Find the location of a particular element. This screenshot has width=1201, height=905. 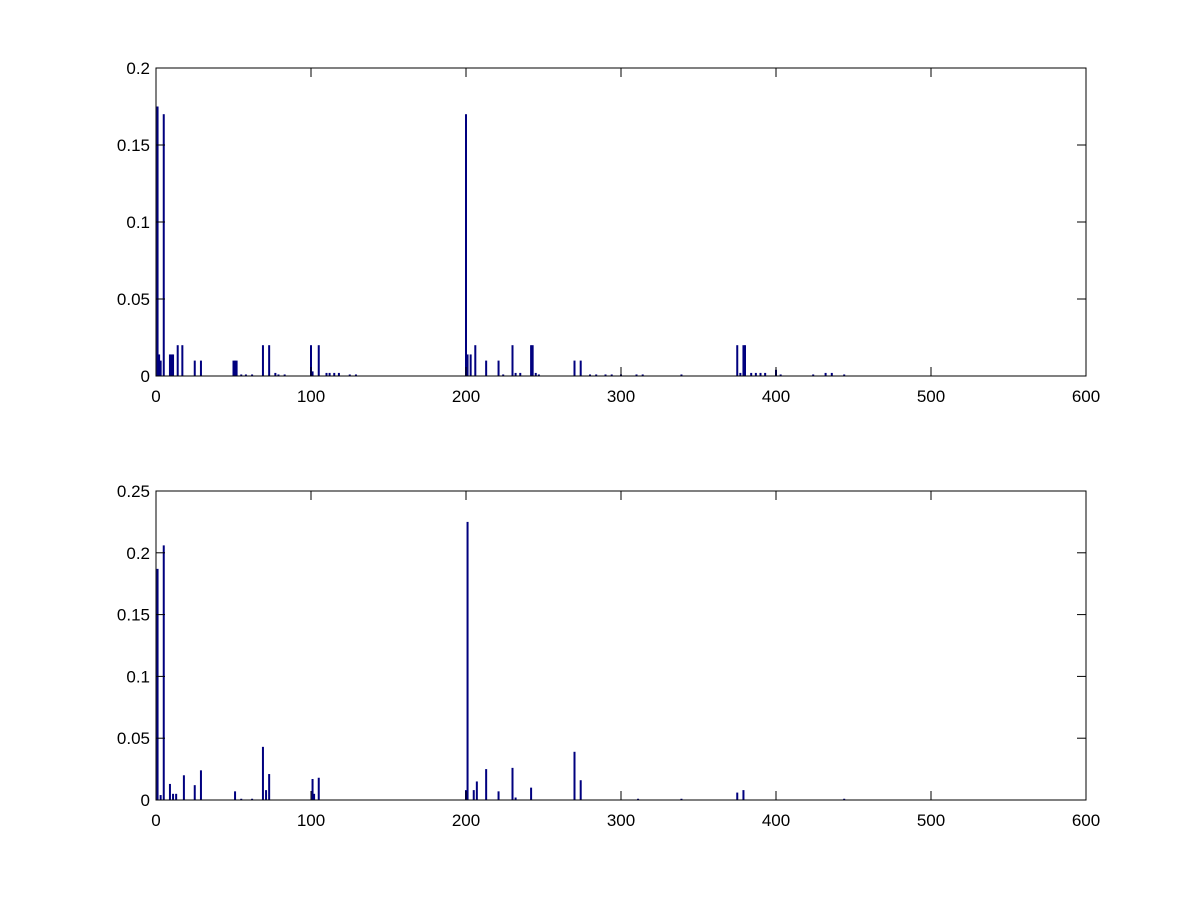

y-tick-label: 0.2 is located at coordinates (138, 553).